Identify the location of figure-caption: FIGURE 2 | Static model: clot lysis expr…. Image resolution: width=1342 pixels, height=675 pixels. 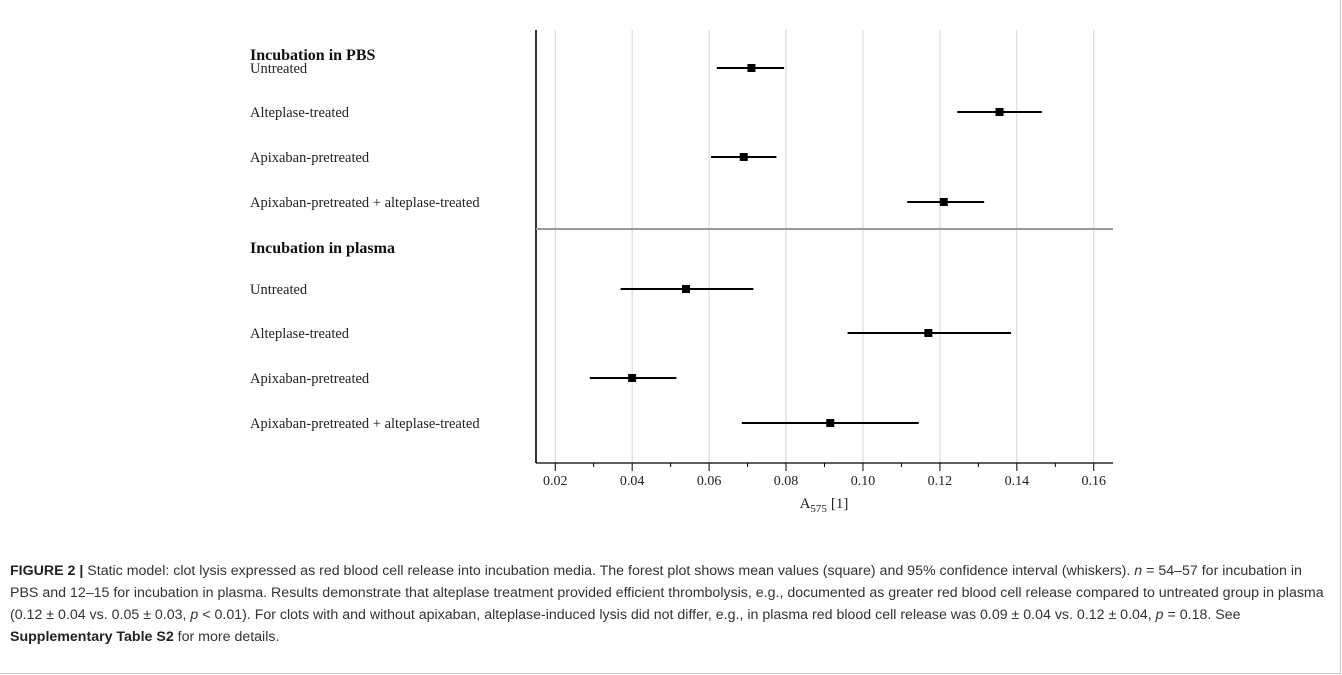
(671, 604).